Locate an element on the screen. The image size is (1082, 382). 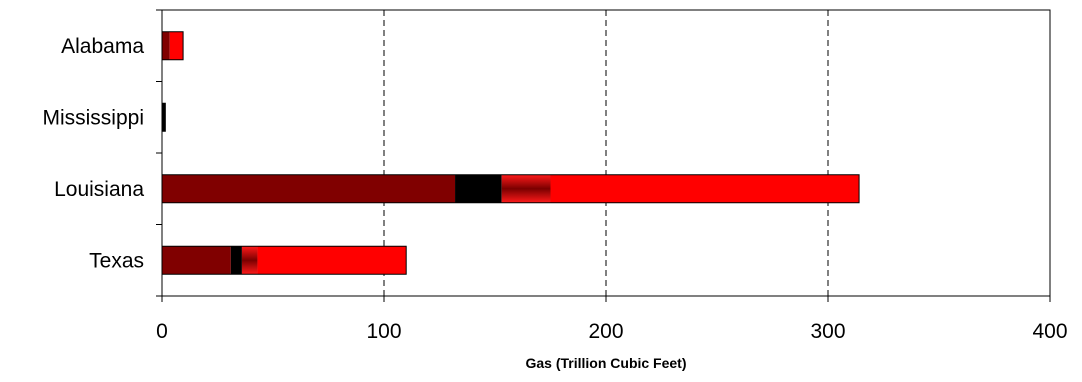
x-tick-label: 300 is located at coordinates (827, 331).